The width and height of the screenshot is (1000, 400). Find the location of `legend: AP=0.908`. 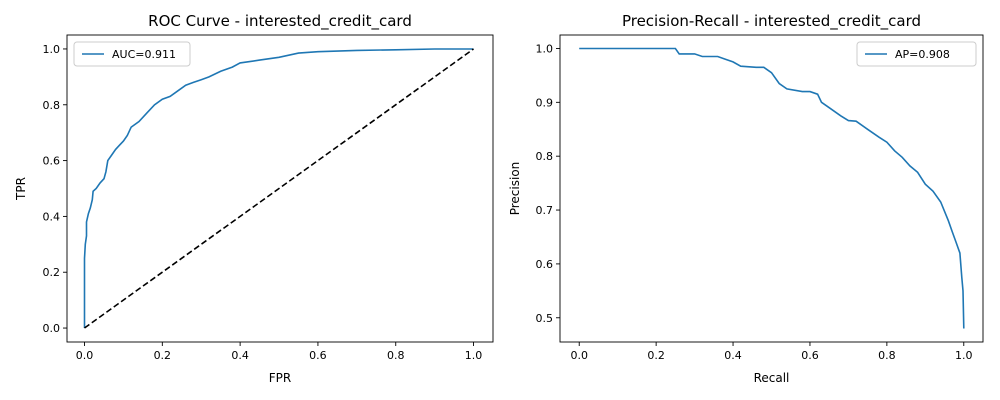

legend: AP=0.908 is located at coordinates (916, 54).